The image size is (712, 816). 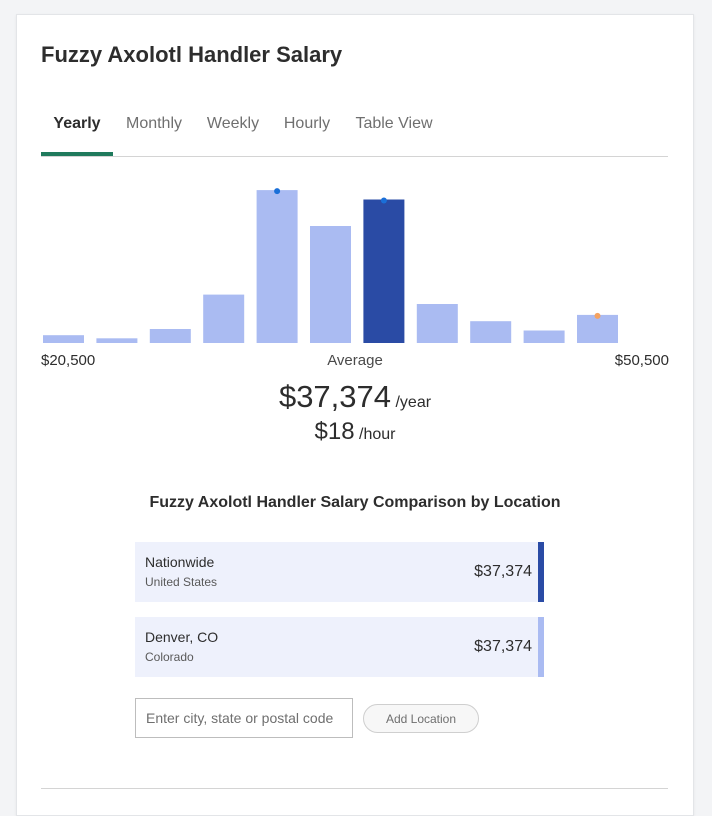 What do you see at coordinates (154, 123) in the screenshot?
I see `tab-monthly: Monthly` at bounding box center [154, 123].